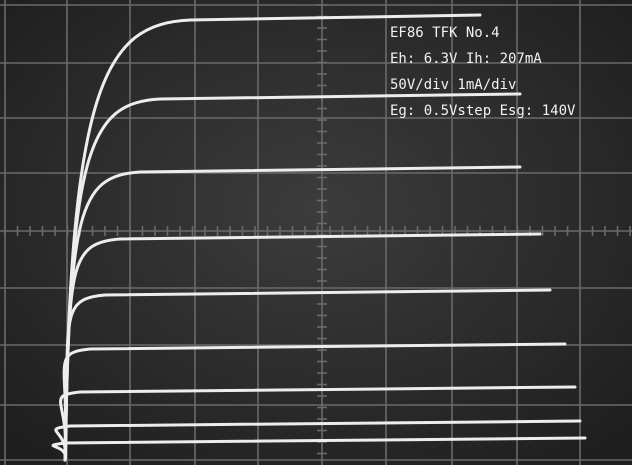 This screenshot has height=465, width=632. What do you see at coordinates (466, 59) in the screenshot?
I see `annotation: Eh: 6.3V Ih: 207mA` at bounding box center [466, 59].